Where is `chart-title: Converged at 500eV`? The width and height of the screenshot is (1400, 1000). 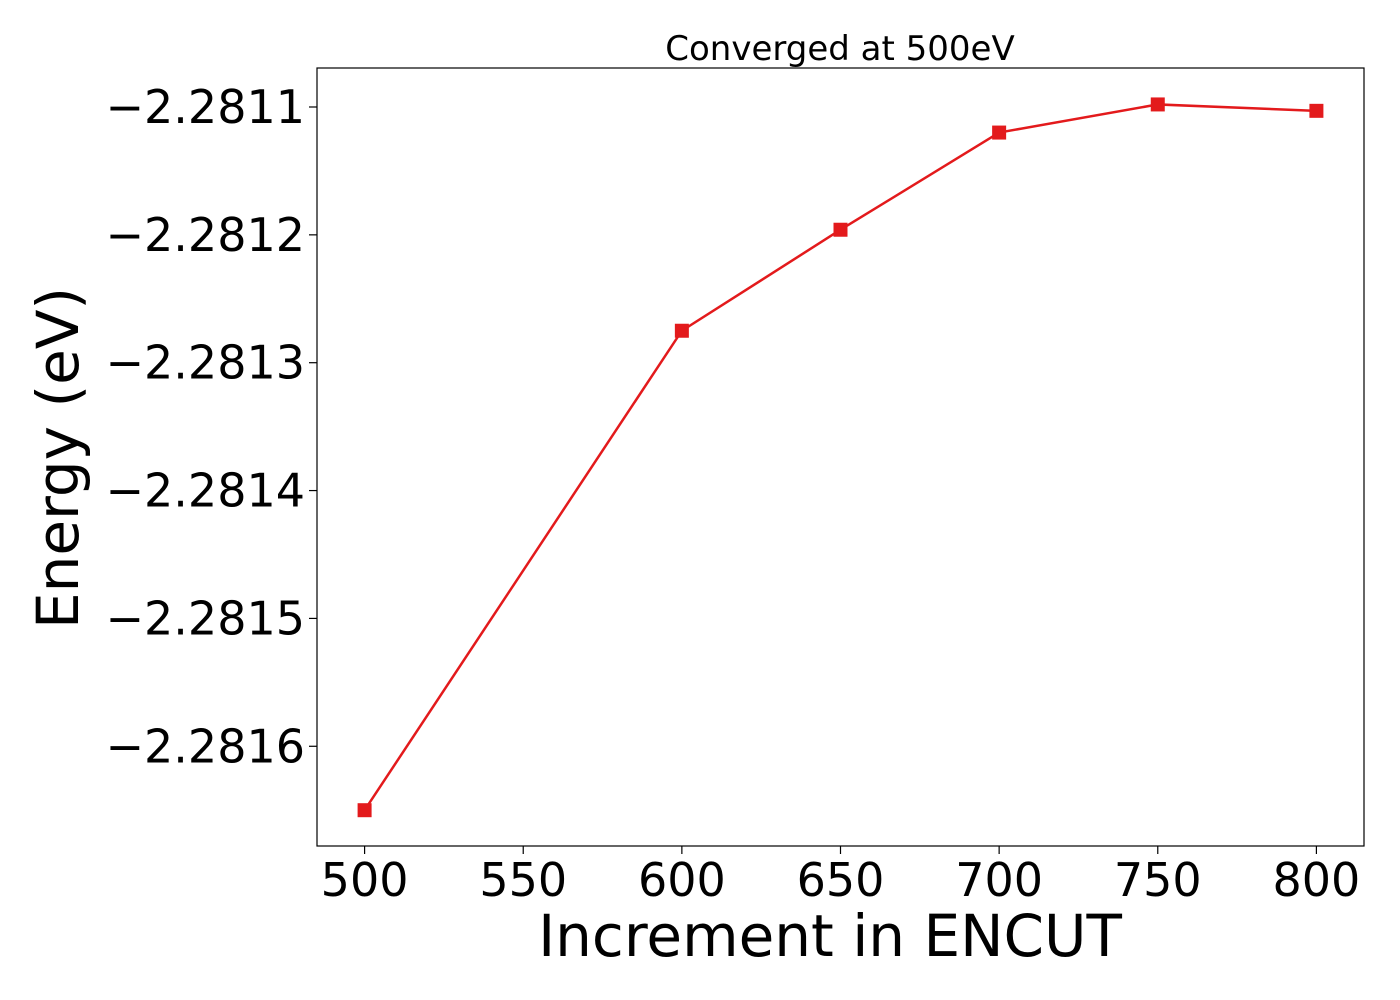 chart-title: Converged at 500eV is located at coordinates (839, 49).